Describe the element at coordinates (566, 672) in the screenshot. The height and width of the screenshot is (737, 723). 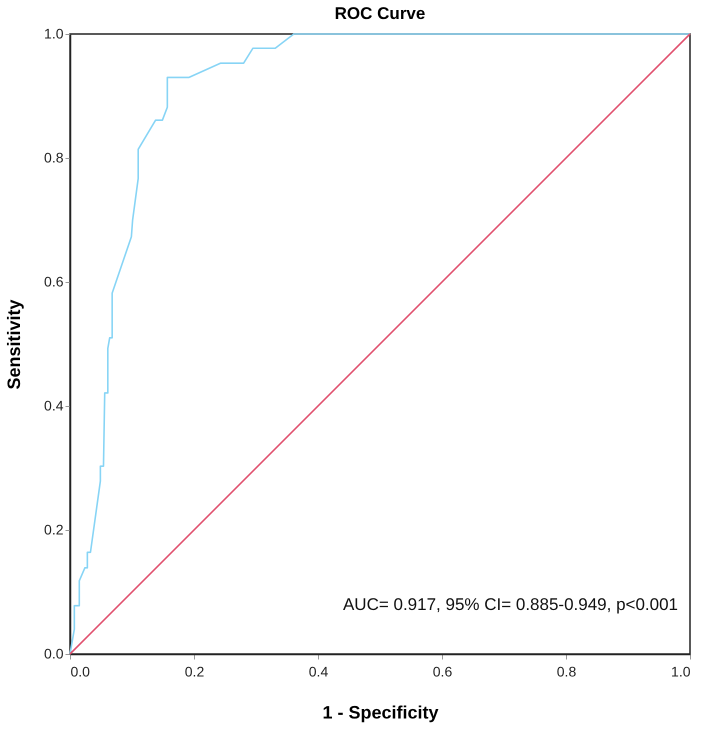
I see `x-tick-label: 0.8` at that location.